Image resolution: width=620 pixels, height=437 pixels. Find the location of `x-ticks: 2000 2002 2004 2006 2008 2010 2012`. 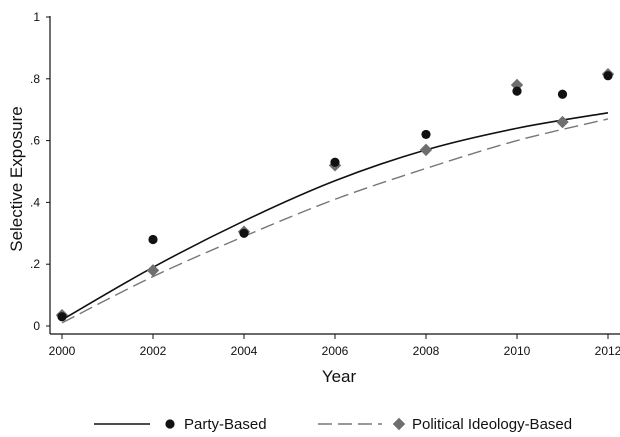

x-ticks: 2000 2002 2004 2006 2008 2010 2012 is located at coordinates (334, 346).